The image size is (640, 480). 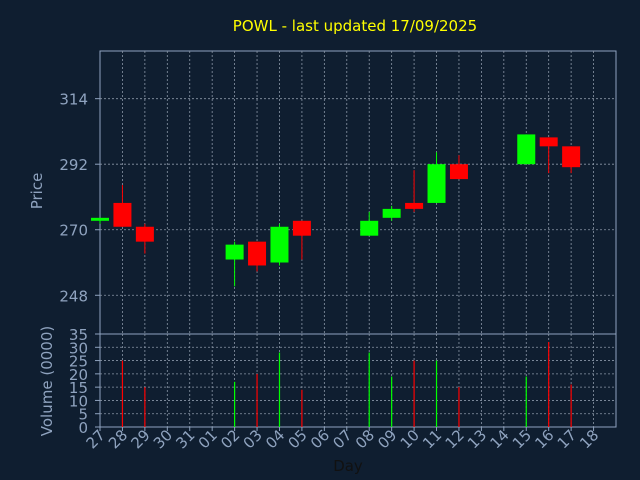 I want to click on day-axis-label: Day, so click(x=348, y=466).